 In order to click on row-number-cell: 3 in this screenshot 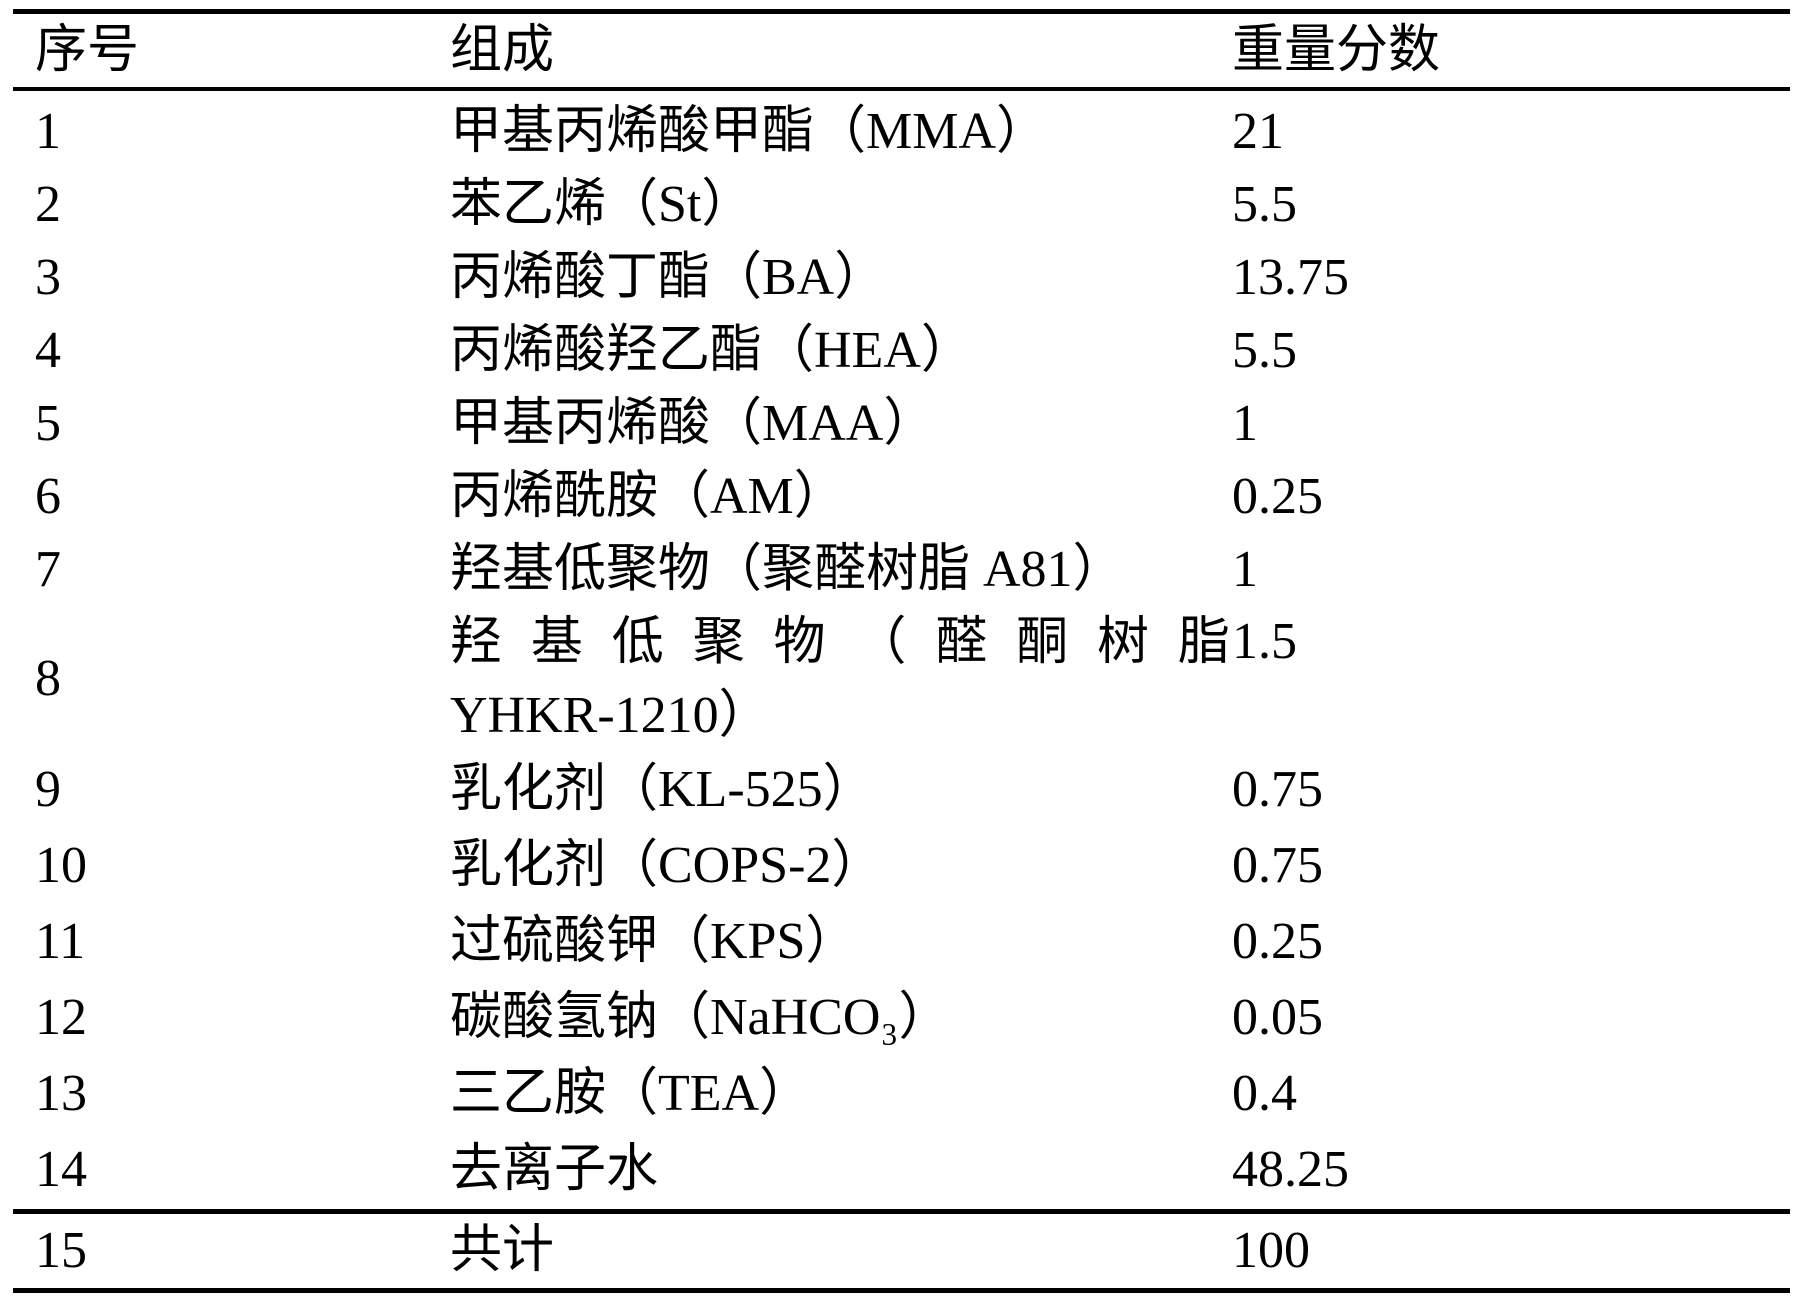, I will do `click(48, 277)`.